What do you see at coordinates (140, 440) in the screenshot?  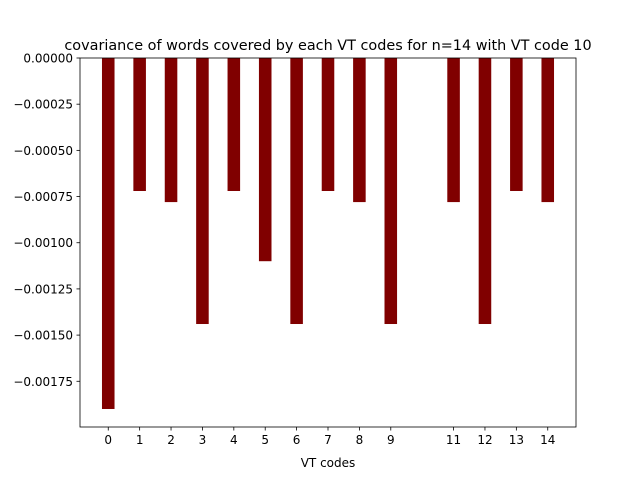 I see `x-tick-label: 1` at bounding box center [140, 440].